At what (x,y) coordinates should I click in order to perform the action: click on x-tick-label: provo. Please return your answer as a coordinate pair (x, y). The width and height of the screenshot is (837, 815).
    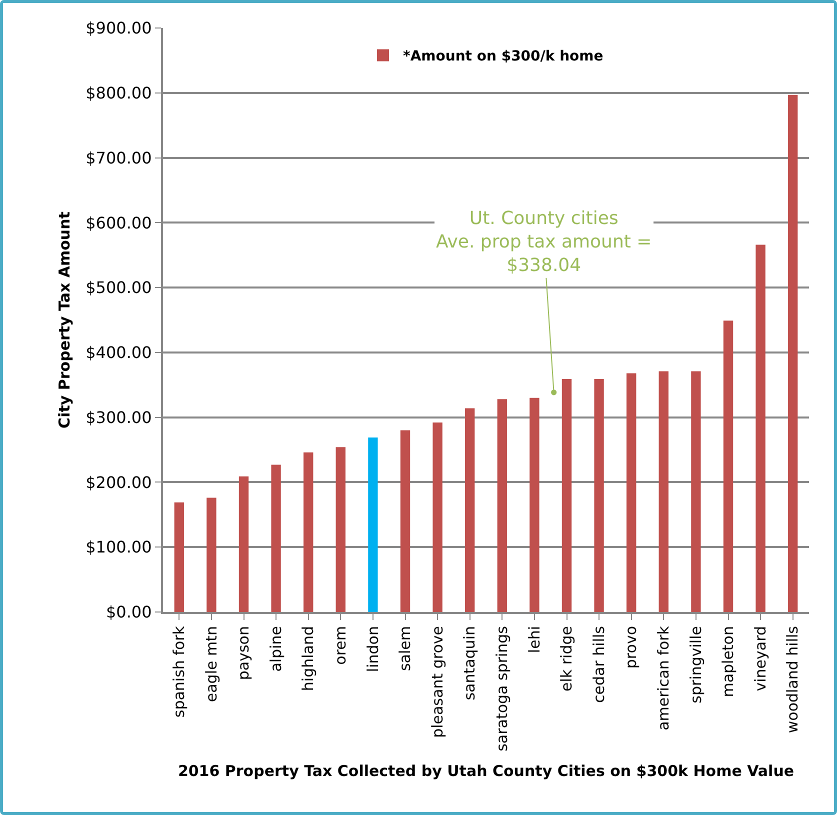
    Looking at the image, I should click on (631, 647).